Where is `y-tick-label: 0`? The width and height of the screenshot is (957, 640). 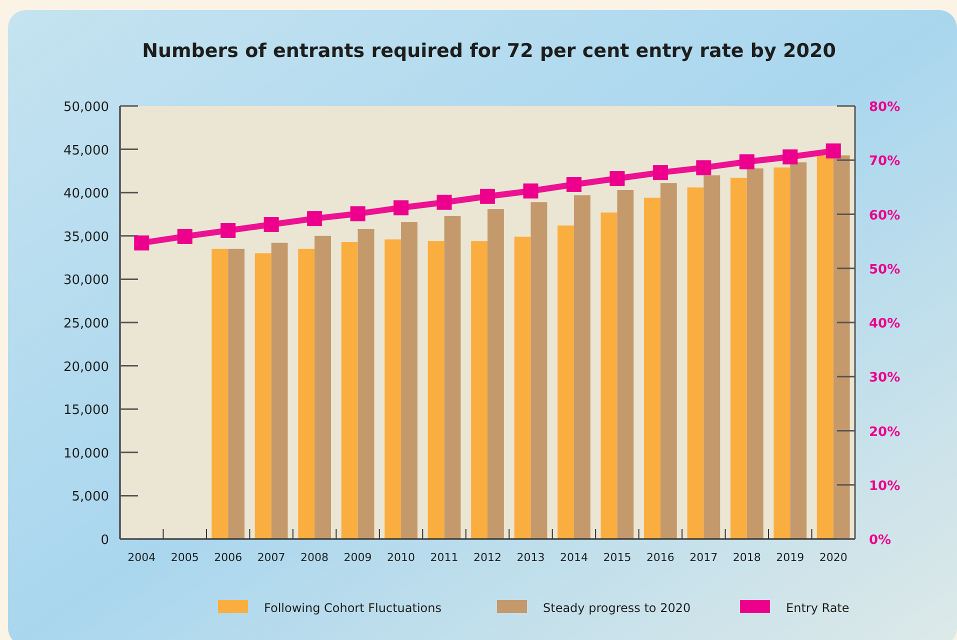 y-tick-label: 0 is located at coordinates (104, 540).